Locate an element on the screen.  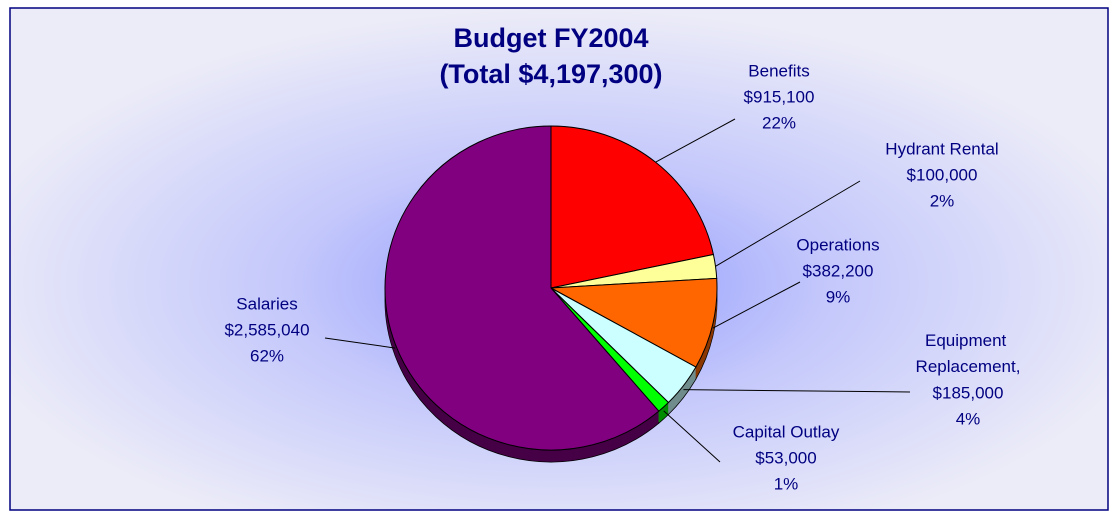
data-label-percent: 22% is located at coordinates (779, 122).